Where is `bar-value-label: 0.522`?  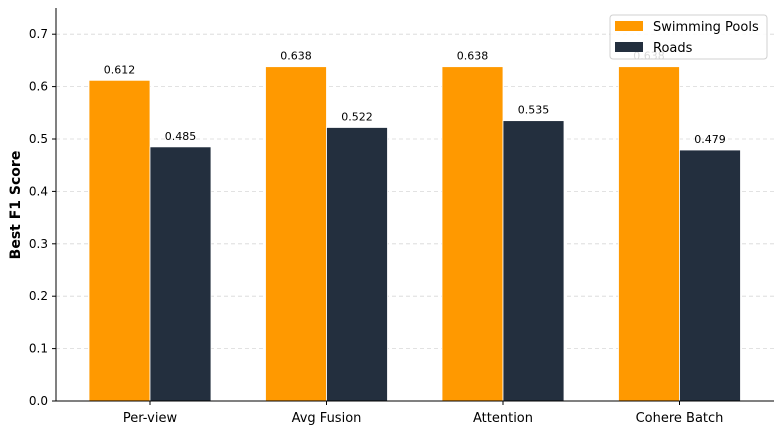
bar-value-label: 0.522 is located at coordinates (357, 116).